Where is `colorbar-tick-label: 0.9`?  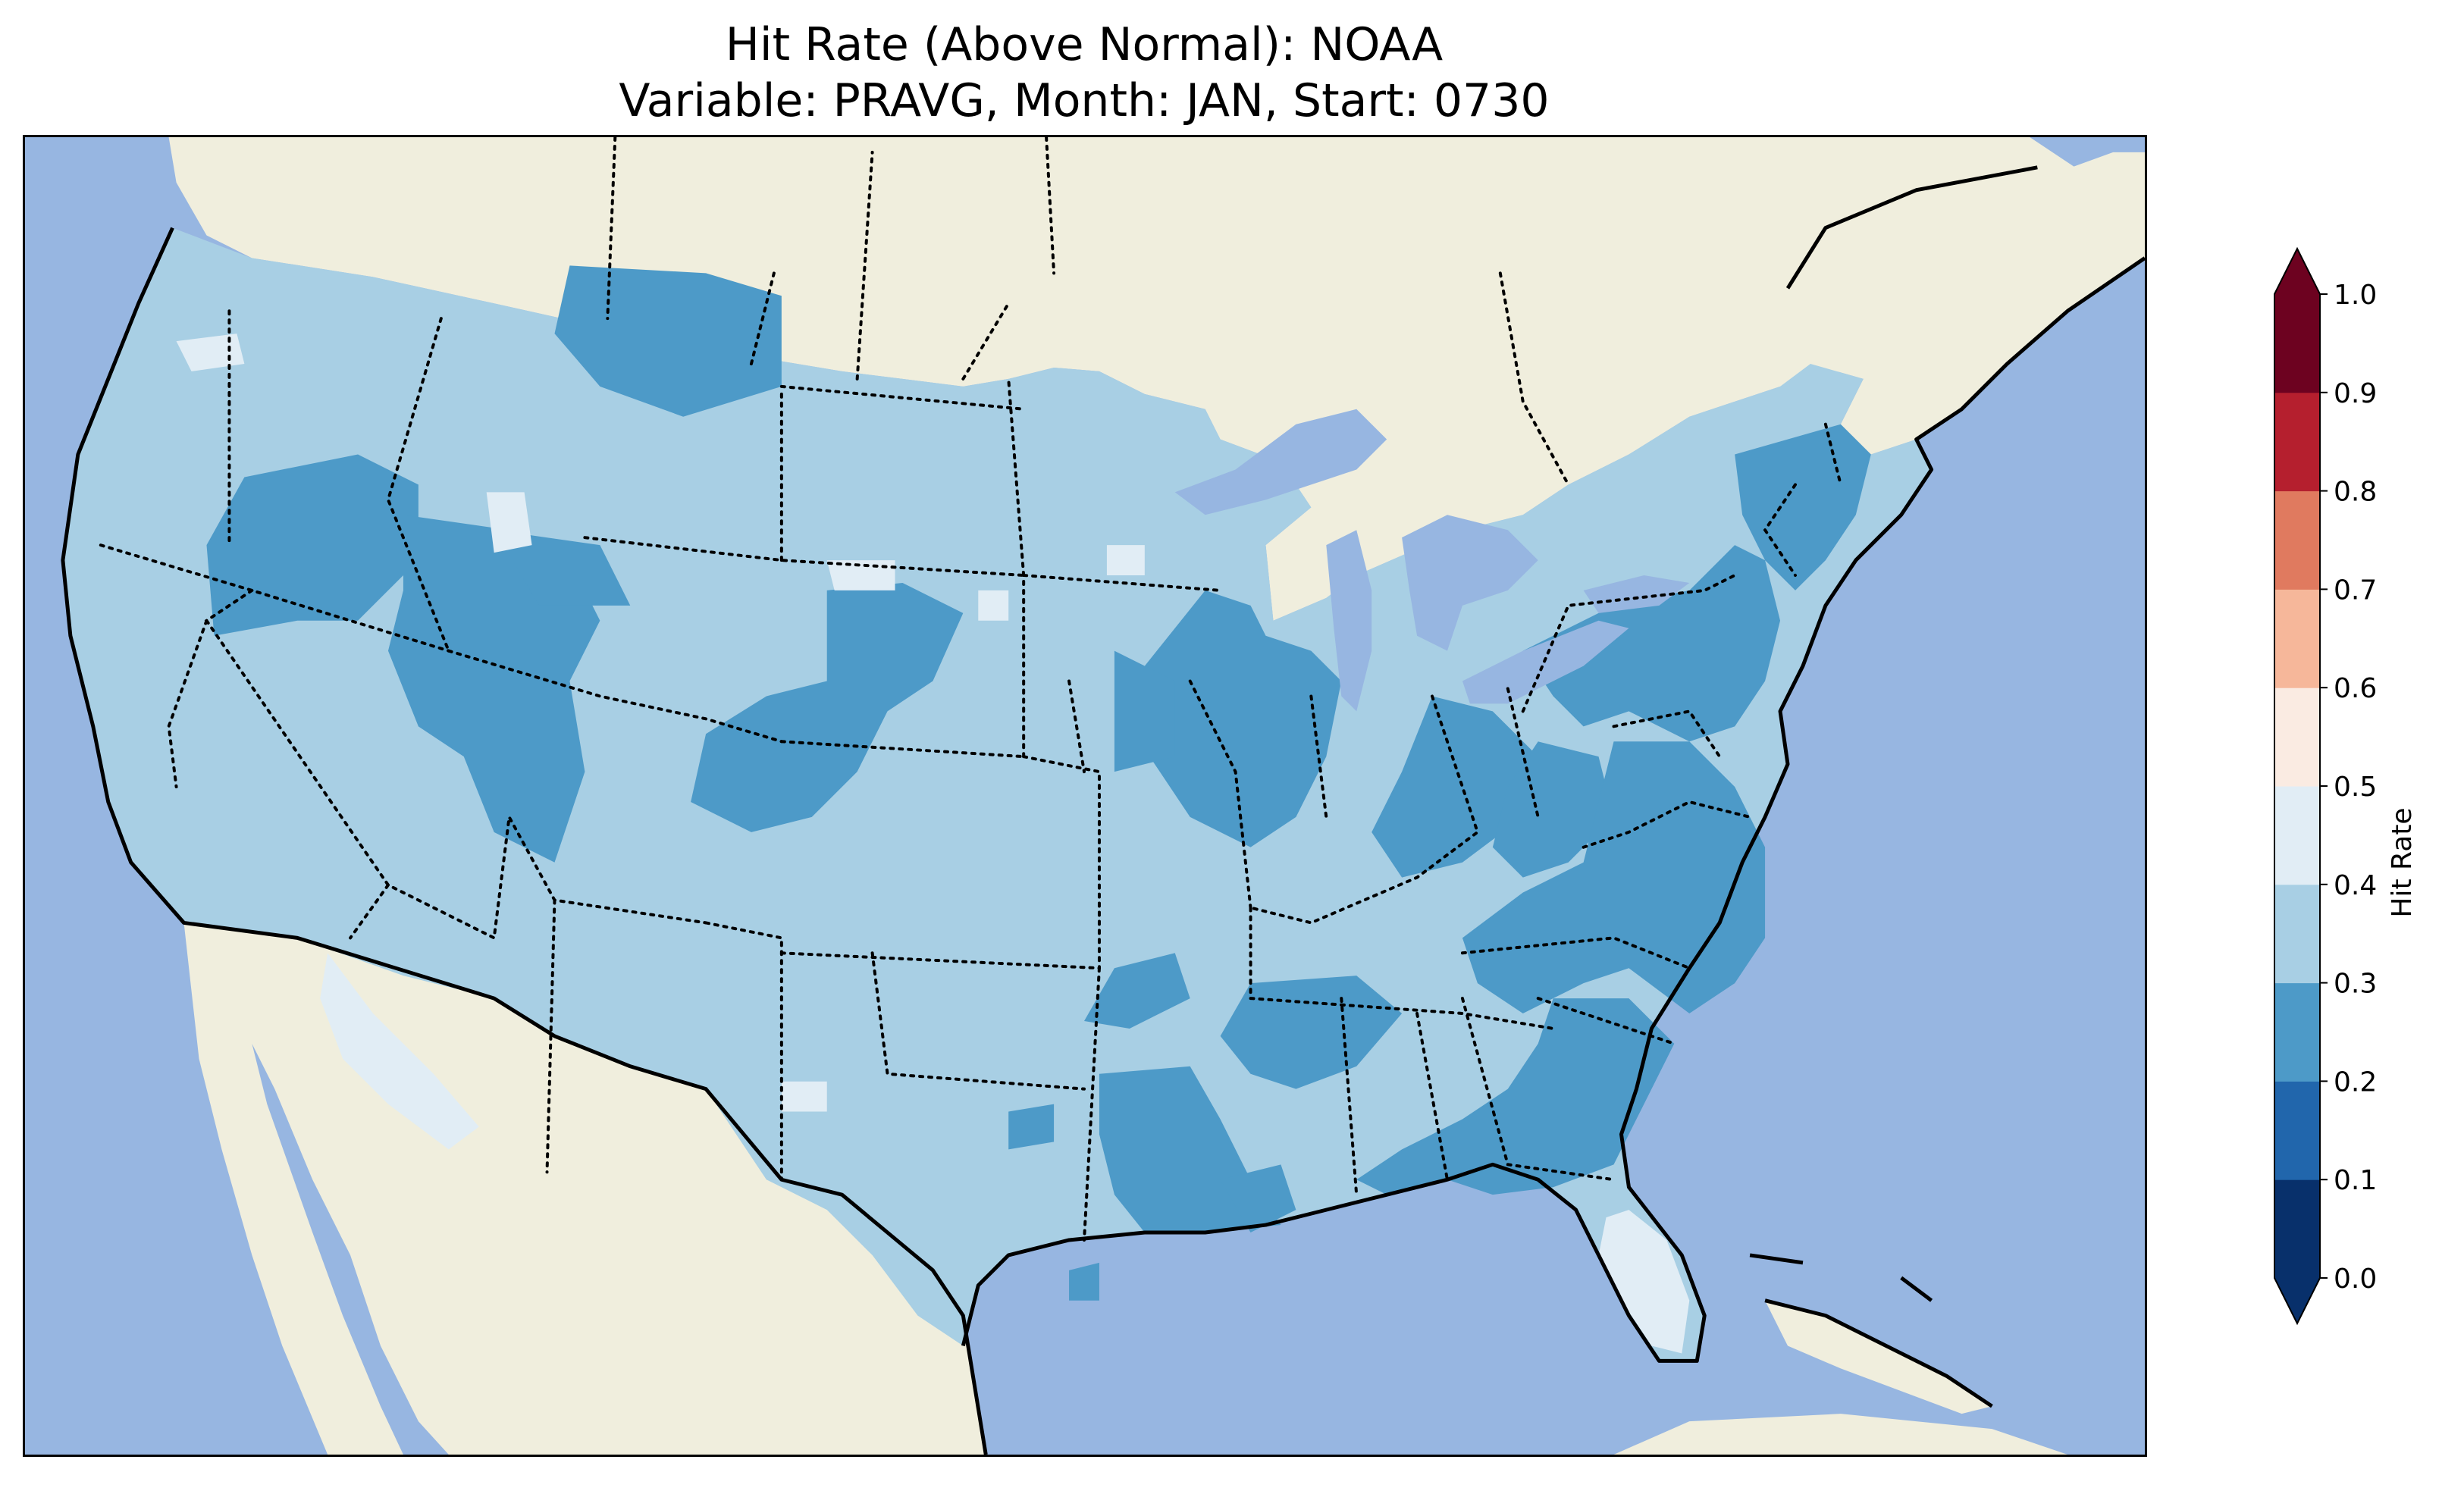 colorbar-tick-label: 0.9 is located at coordinates (2355, 393).